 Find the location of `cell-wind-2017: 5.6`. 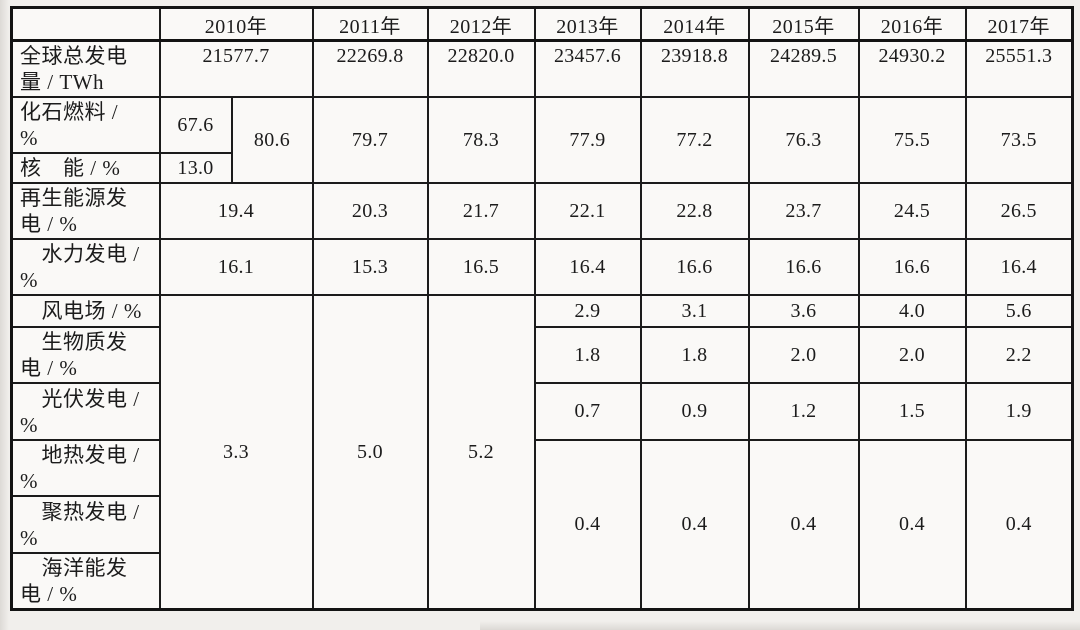

cell-wind-2017: 5.6 is located at coordinates (1019, 311).